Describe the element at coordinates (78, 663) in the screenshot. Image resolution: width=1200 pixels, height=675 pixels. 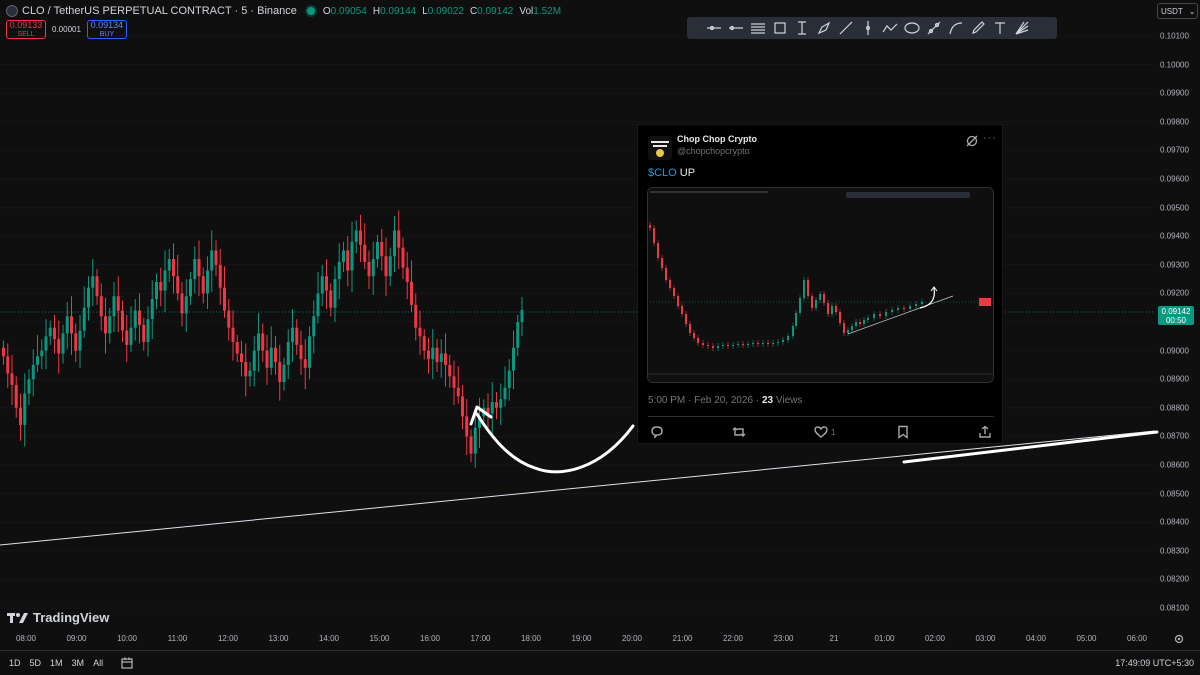
I see `range-3m-button: 3M` at that location.